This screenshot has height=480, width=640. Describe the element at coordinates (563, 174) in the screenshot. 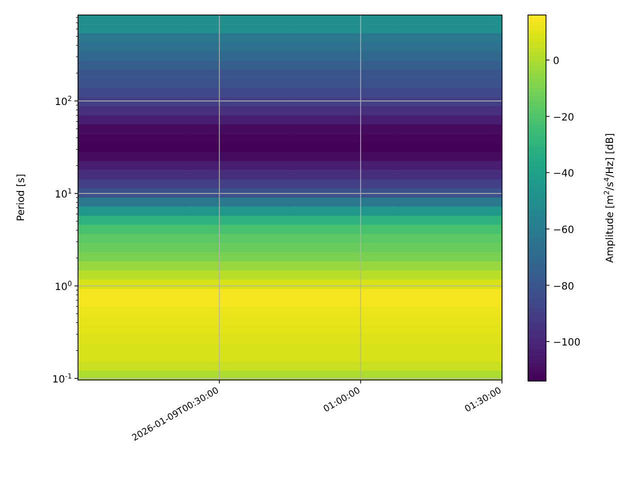

I see `color-bar-label: −40` at that location.